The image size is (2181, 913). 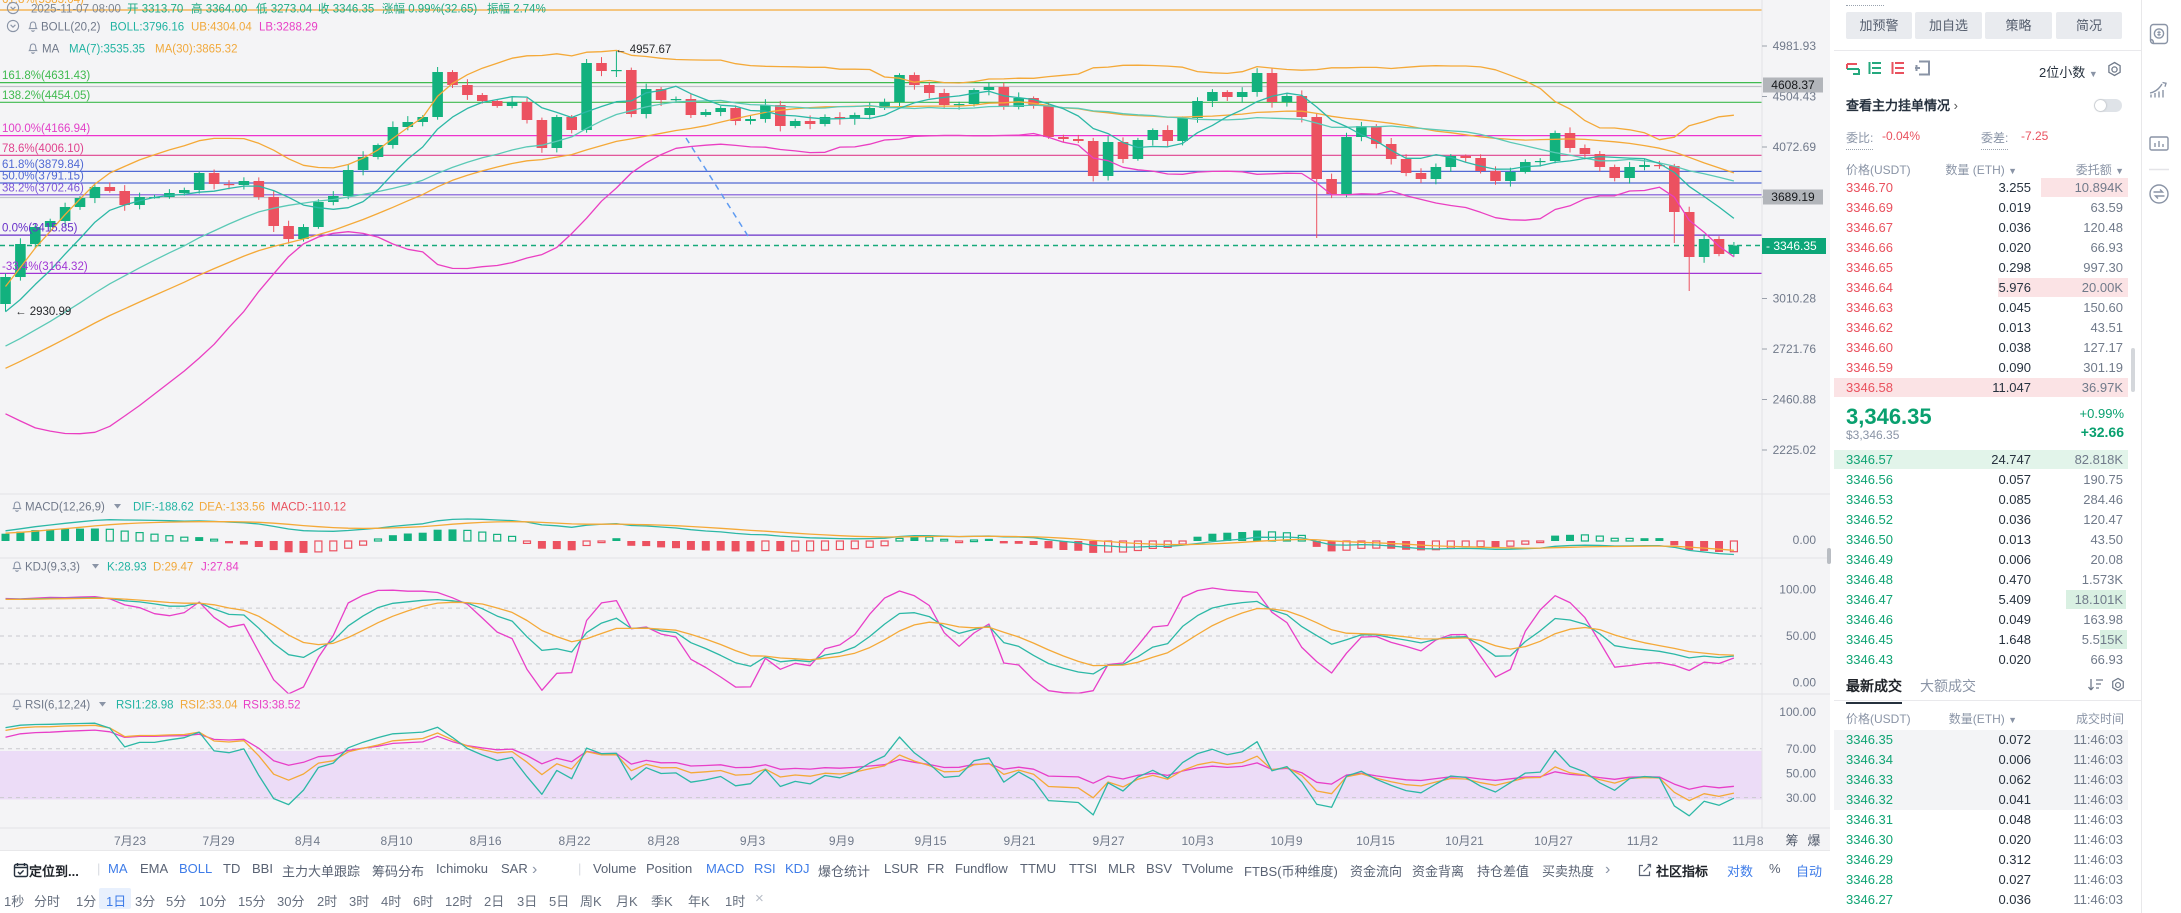 I want to click on svg-text: 高 3364.00, so click(x=219, y=9).